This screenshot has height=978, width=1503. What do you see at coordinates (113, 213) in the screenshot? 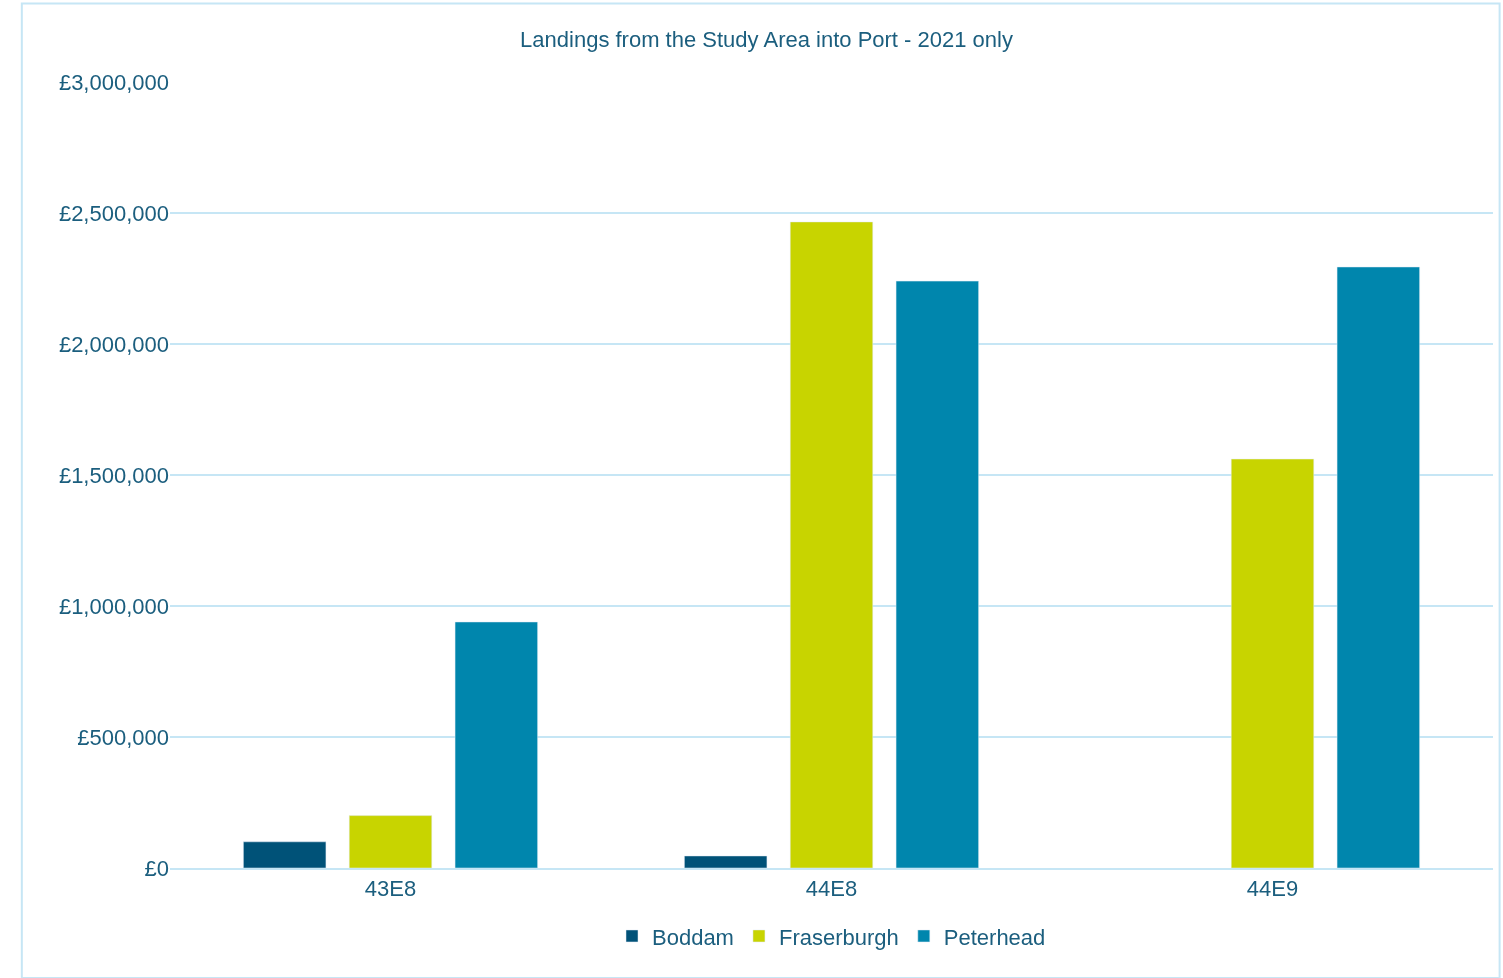
I see `y-tick-label: £2,500,000` at bounding box center [113, 213].